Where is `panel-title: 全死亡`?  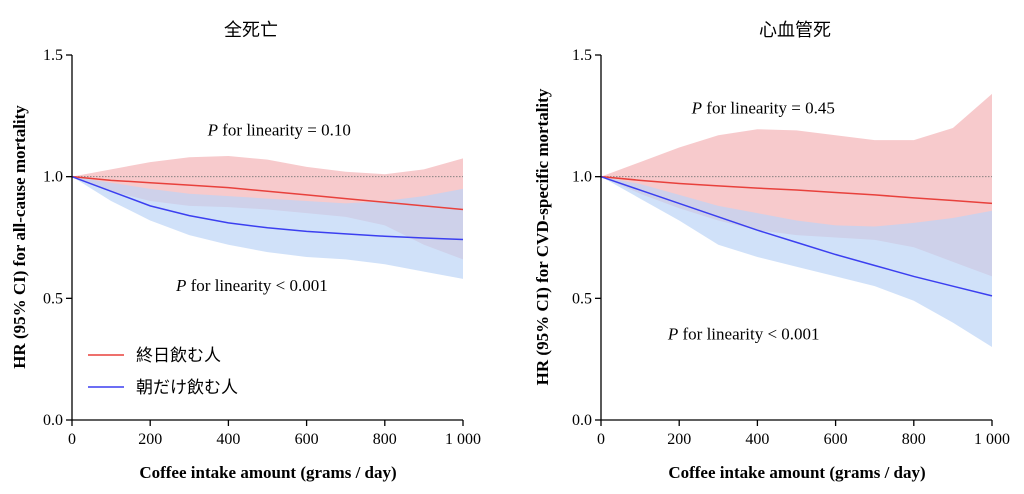
panel-title: 全死亡 is located at coordinates (251, 30).